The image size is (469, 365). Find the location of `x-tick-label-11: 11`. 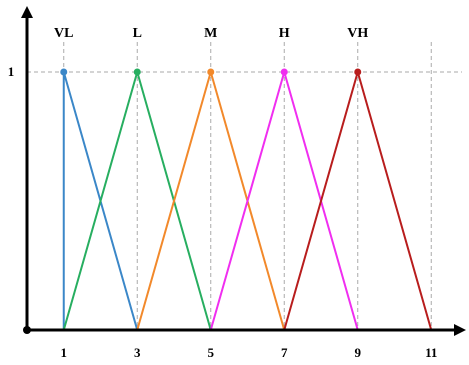

x-tick-label-11: 11 is located at coordinates (431, 352).